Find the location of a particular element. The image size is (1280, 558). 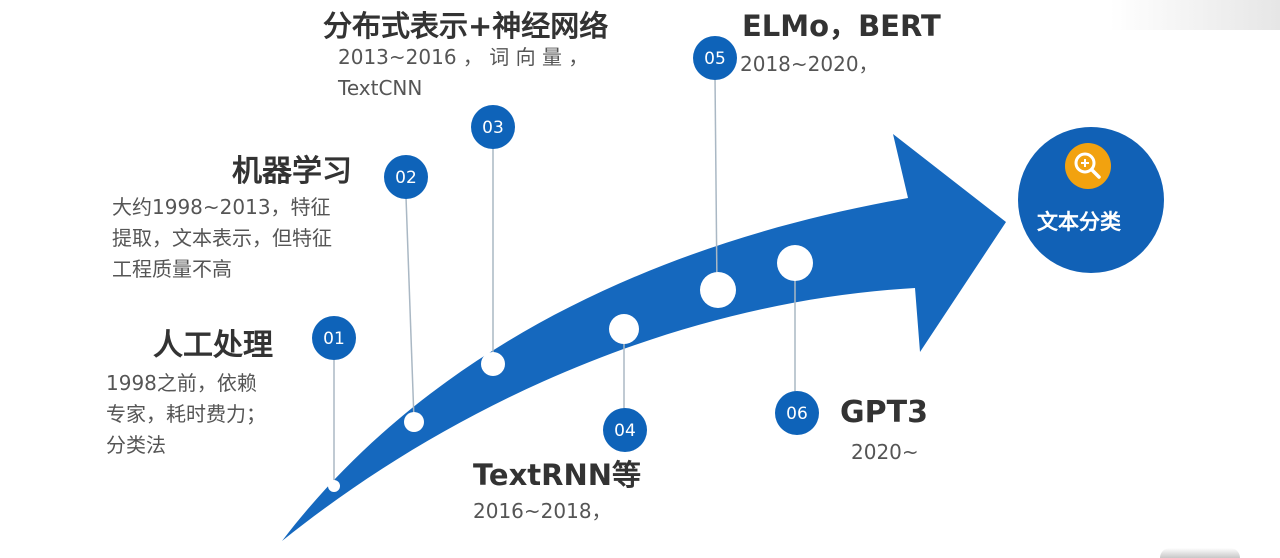

stage-02-desc-line-1: 大约1998~2013，特征 is located at coordinates (221, 207).